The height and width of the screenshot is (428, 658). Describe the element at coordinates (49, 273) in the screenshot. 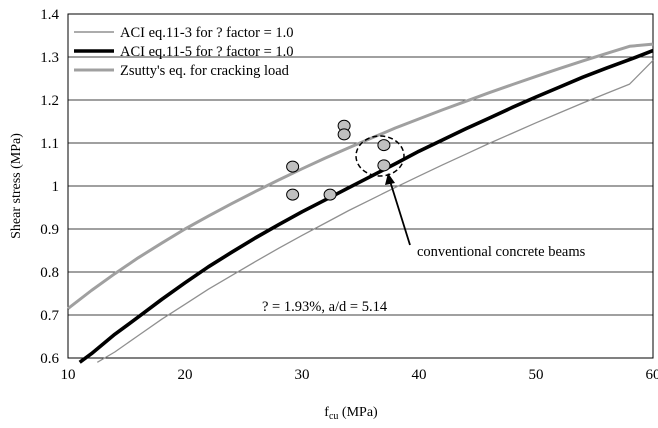

I see `y-tick-label: 0.8` at that location.